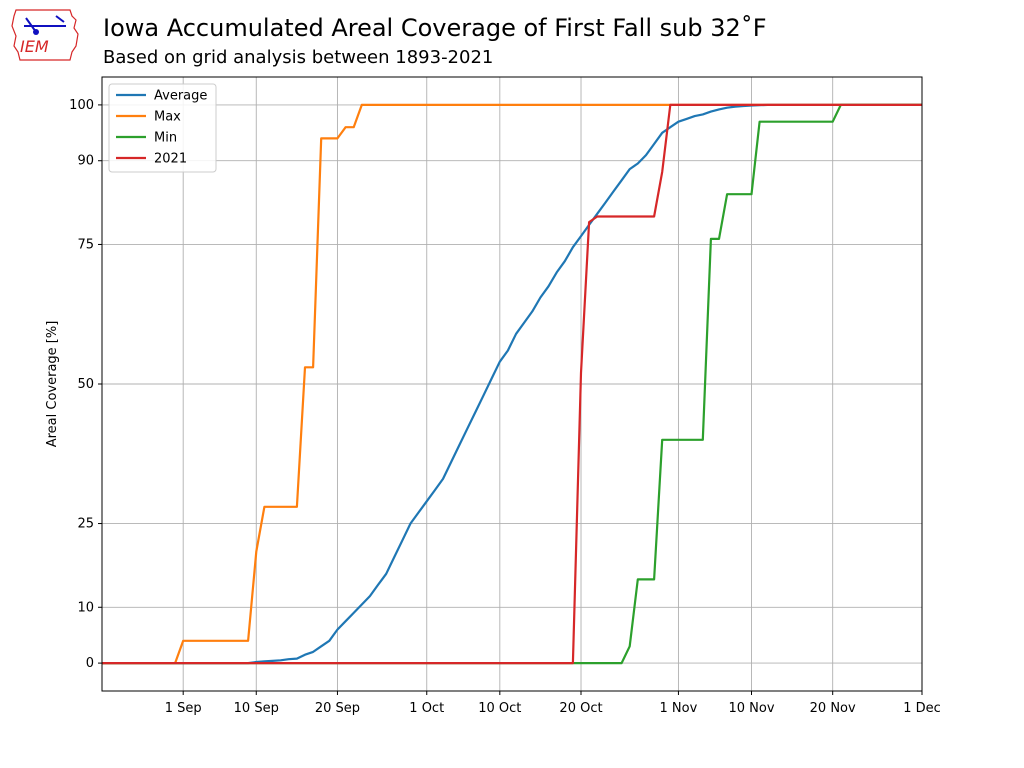 This screenshot has width=1024, height=768. Describe the element at coordinates (85, 607) in the screenshot. I see `y-tick-label: 10` at that location.